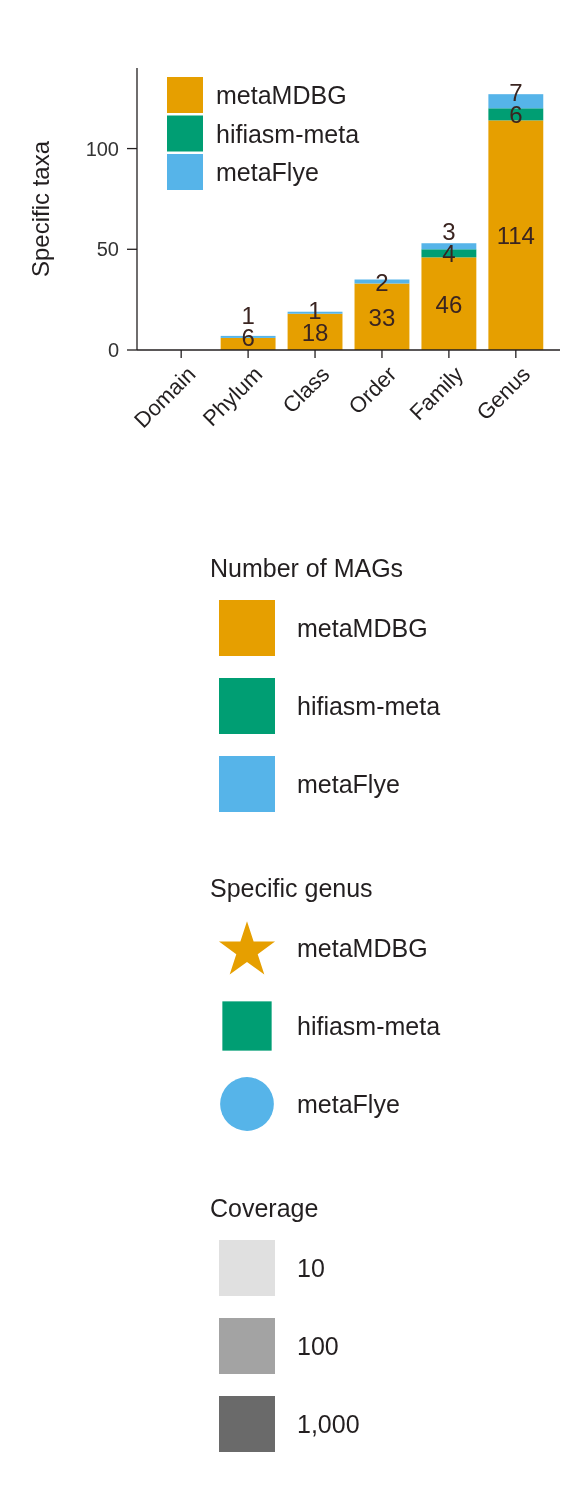 Image resolution: width=570 pixels, height=1508 pixels. I want to click on data-label: 114, so click(515, 235).